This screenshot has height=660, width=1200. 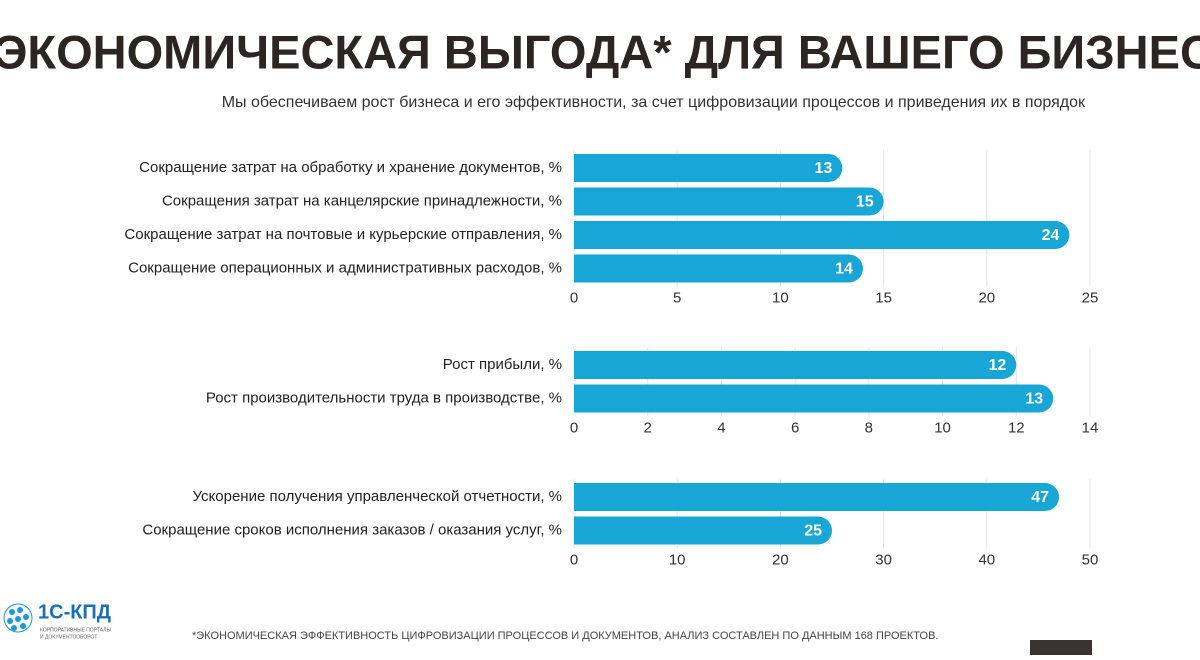 What do you see at coordinates (1061, 647) in the screenshot?
I see `decor-block` at bounding box center [1061, 647].